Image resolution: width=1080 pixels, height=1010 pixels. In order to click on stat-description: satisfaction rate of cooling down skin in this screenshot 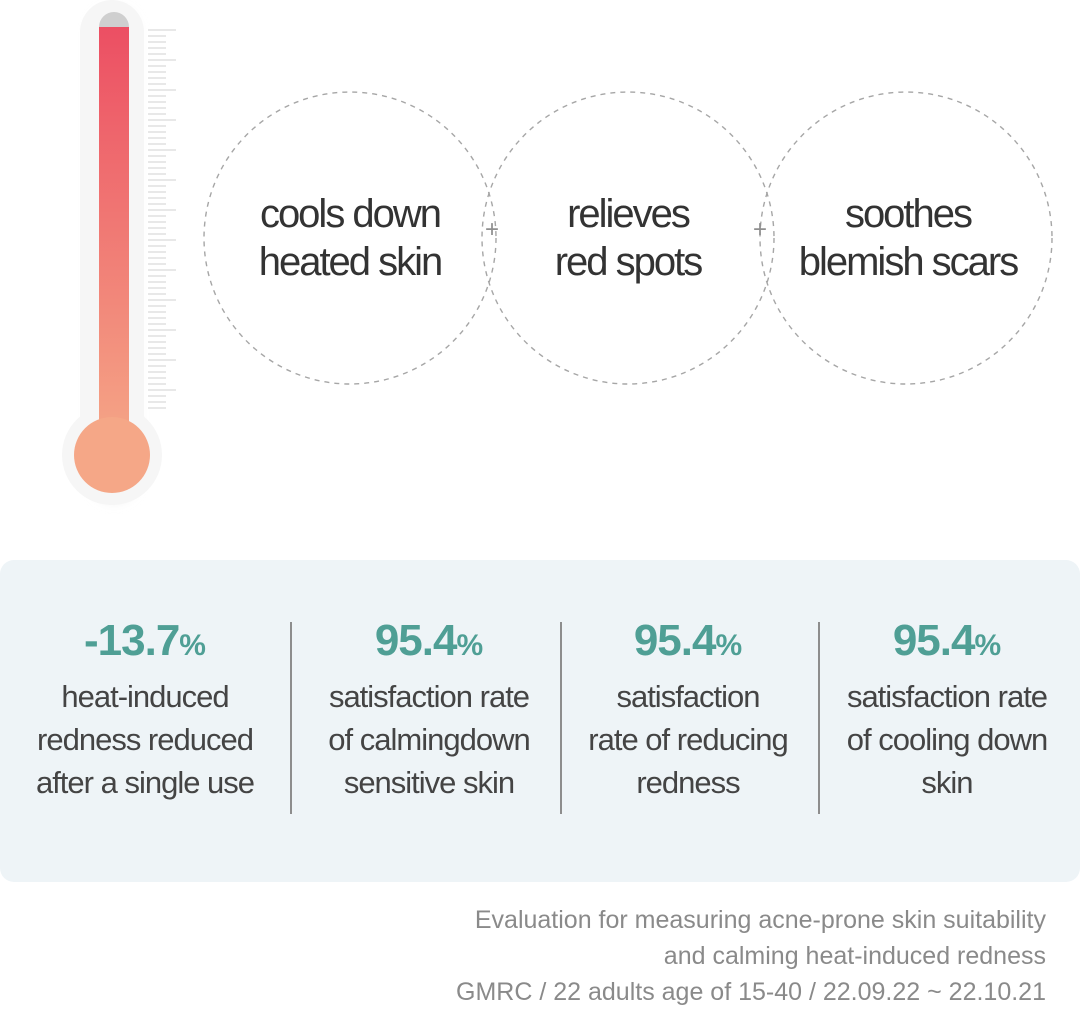, I will do `click(947, 739)`.